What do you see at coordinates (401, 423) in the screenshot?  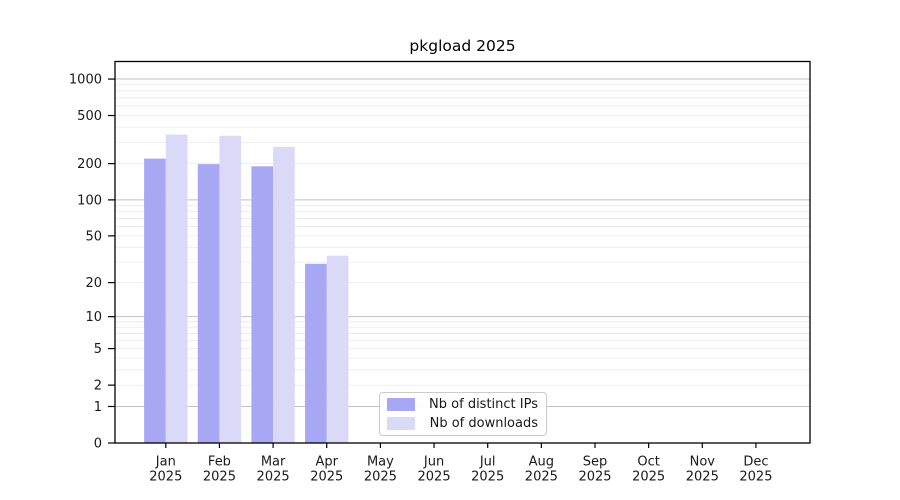 I see `legend-swatch-downloads` at bounding box center [401, 423].